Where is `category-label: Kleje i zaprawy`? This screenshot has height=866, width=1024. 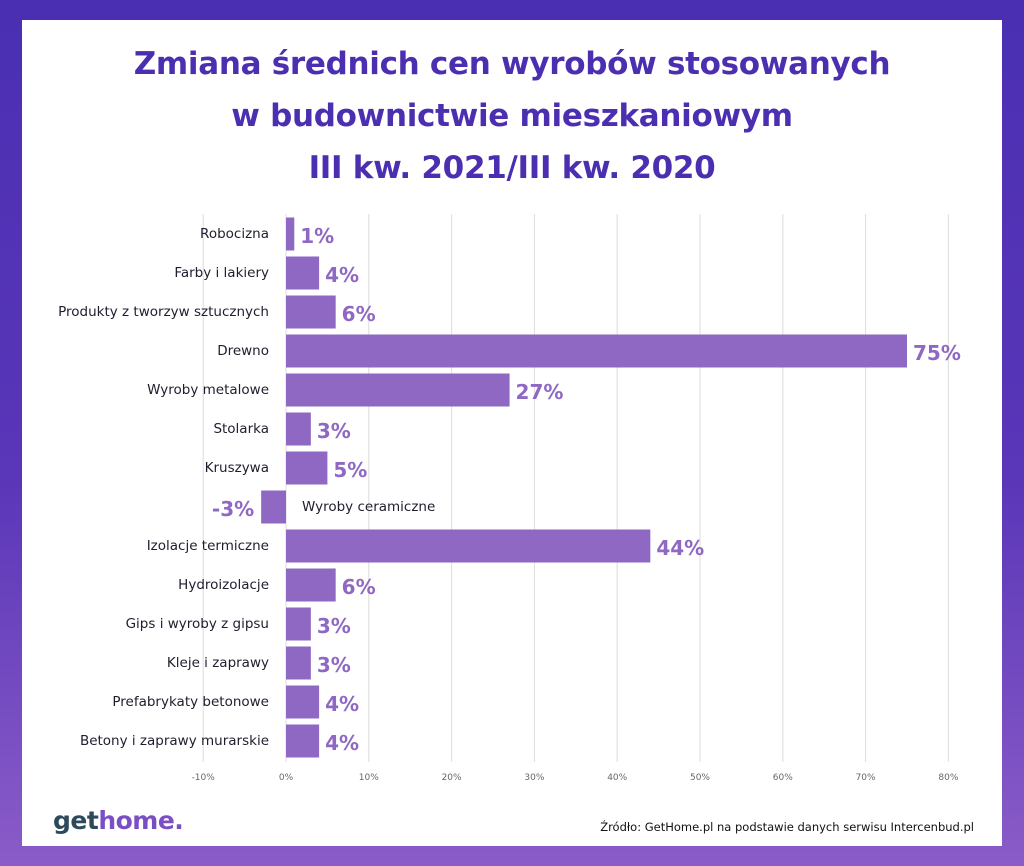
category-label: Kleje i zaprawy is located at coordinates (218, 663).